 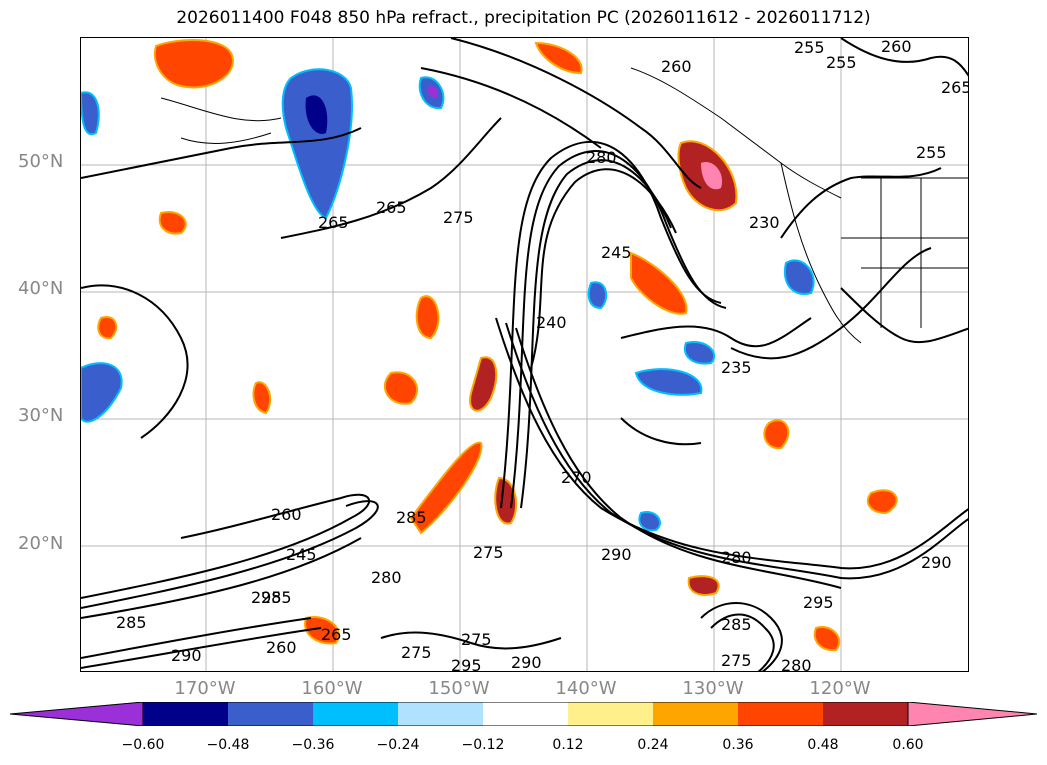 What do you see at coordinates (586, 688) in the screenshot?
I see `lon-label-140w: 140°W` at bounding box center [586, 688].